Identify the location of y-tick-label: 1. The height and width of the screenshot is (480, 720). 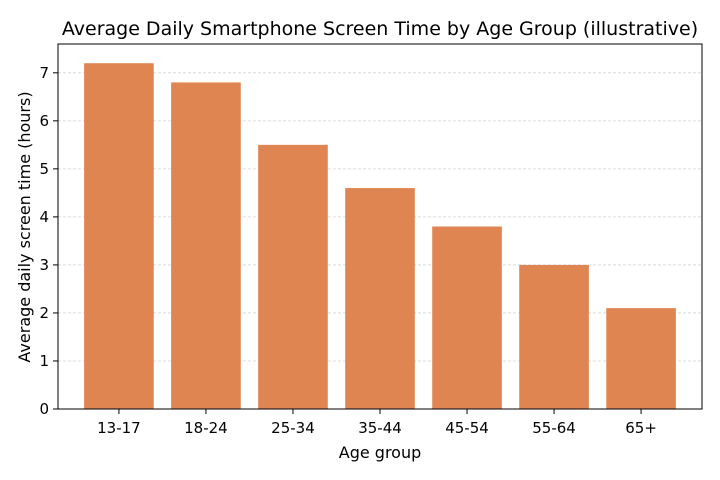
(44, 361).